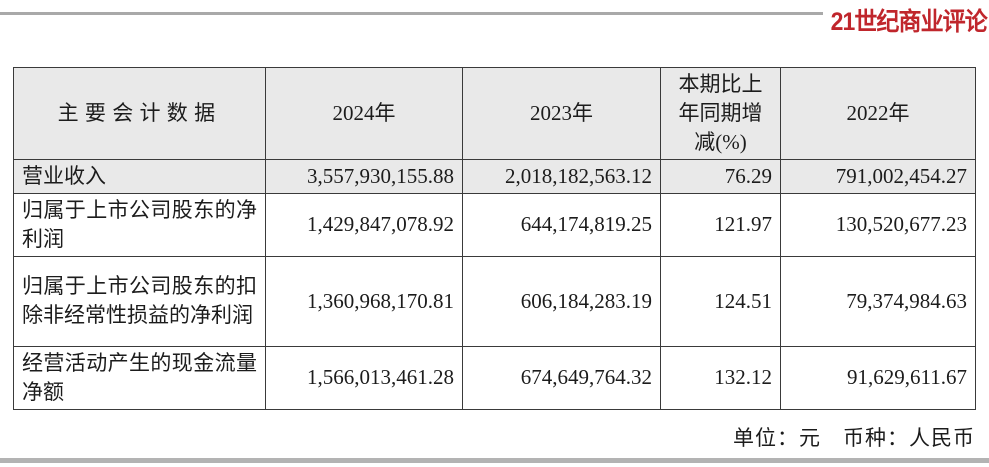  What do you see at coordinates (720, 113) in the screenshot?
I see `header-yoy-change: 本期比上年同期增减(%)` at bounding box center [720, 113].